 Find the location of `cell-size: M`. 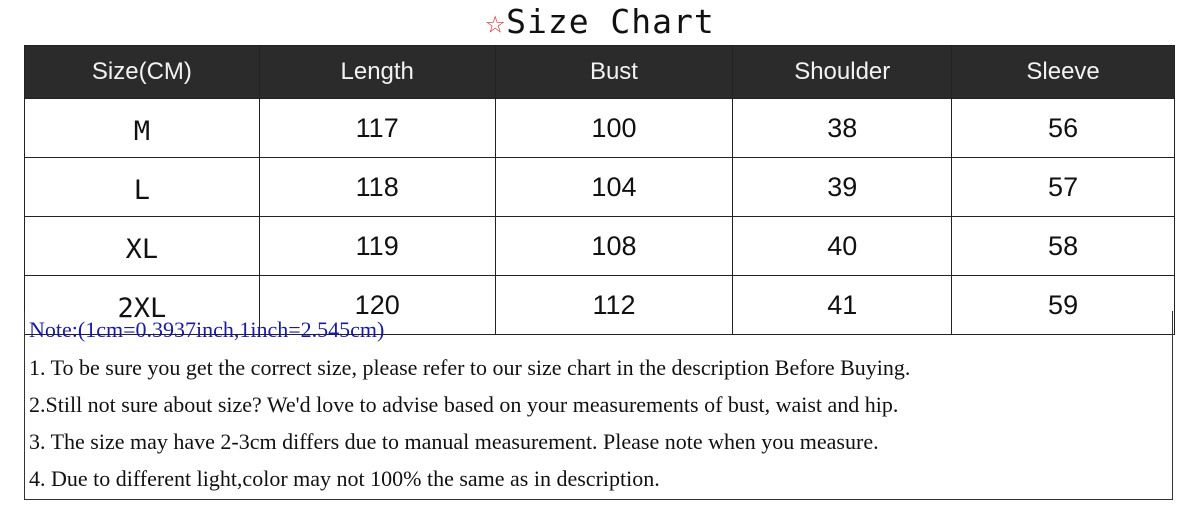

cell-size: M is located at coordinates (142, 128).